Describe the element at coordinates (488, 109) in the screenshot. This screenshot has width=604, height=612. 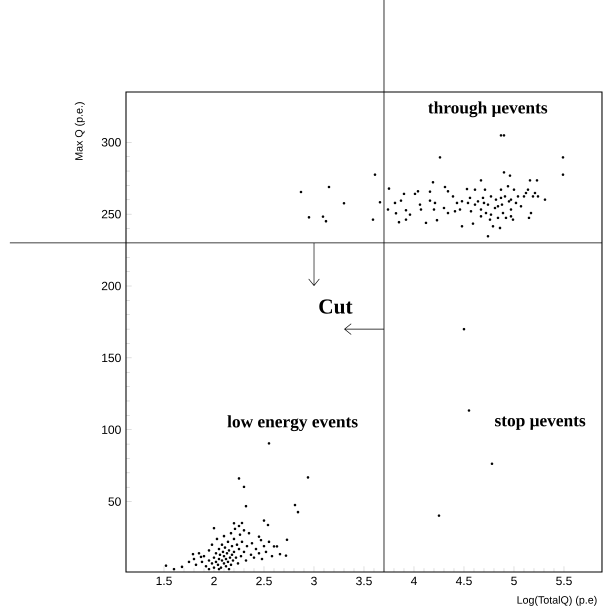
I see `annotation: through μevents` at that location.